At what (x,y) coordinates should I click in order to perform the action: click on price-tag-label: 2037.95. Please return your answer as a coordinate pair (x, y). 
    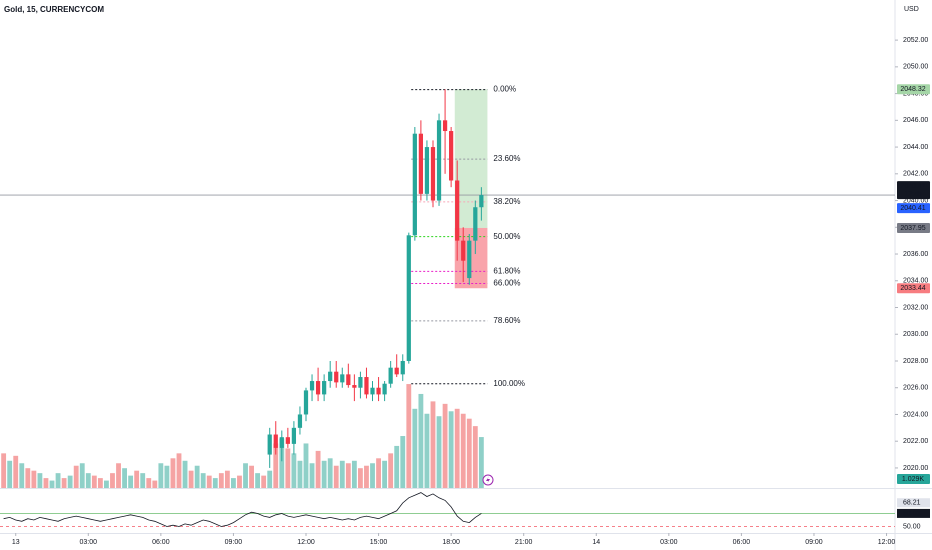
    Looking at the image, I should click on (912, 228).